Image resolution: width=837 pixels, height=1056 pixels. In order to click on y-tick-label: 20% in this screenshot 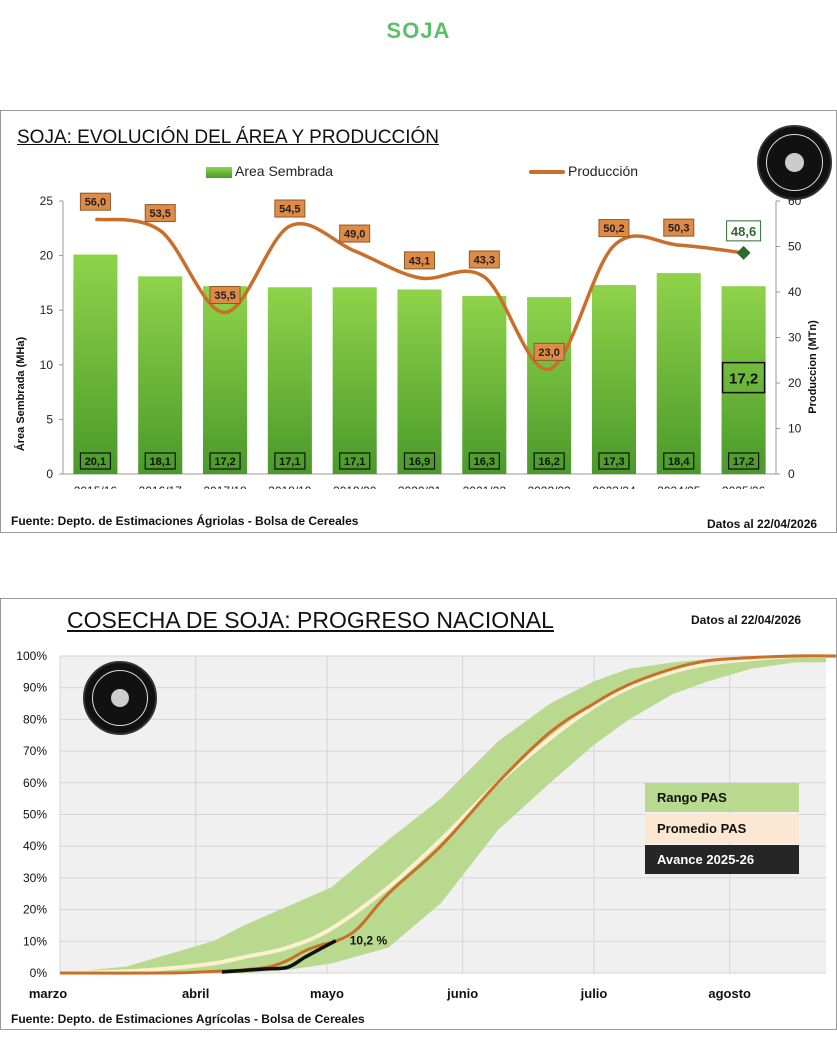, I will do `click(35, 910)`.